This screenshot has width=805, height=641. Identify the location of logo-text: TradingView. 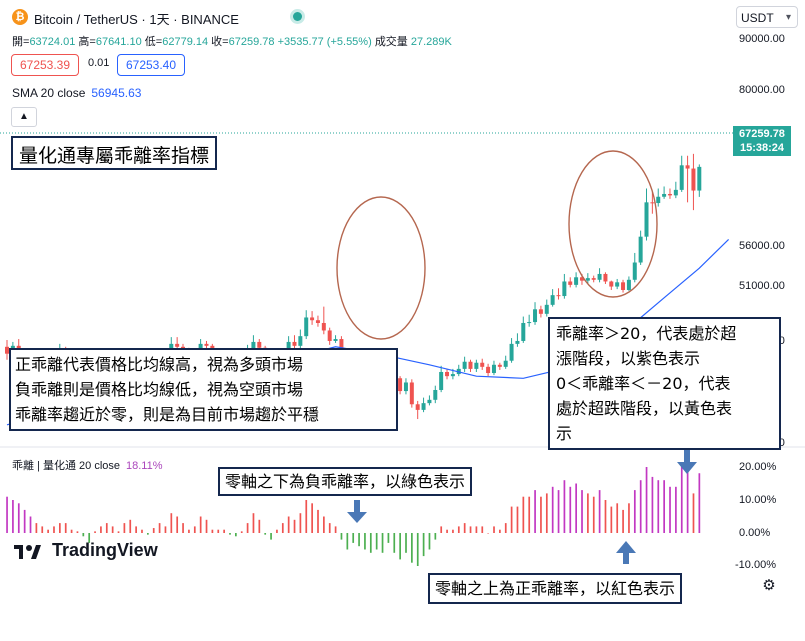
(105, 550).